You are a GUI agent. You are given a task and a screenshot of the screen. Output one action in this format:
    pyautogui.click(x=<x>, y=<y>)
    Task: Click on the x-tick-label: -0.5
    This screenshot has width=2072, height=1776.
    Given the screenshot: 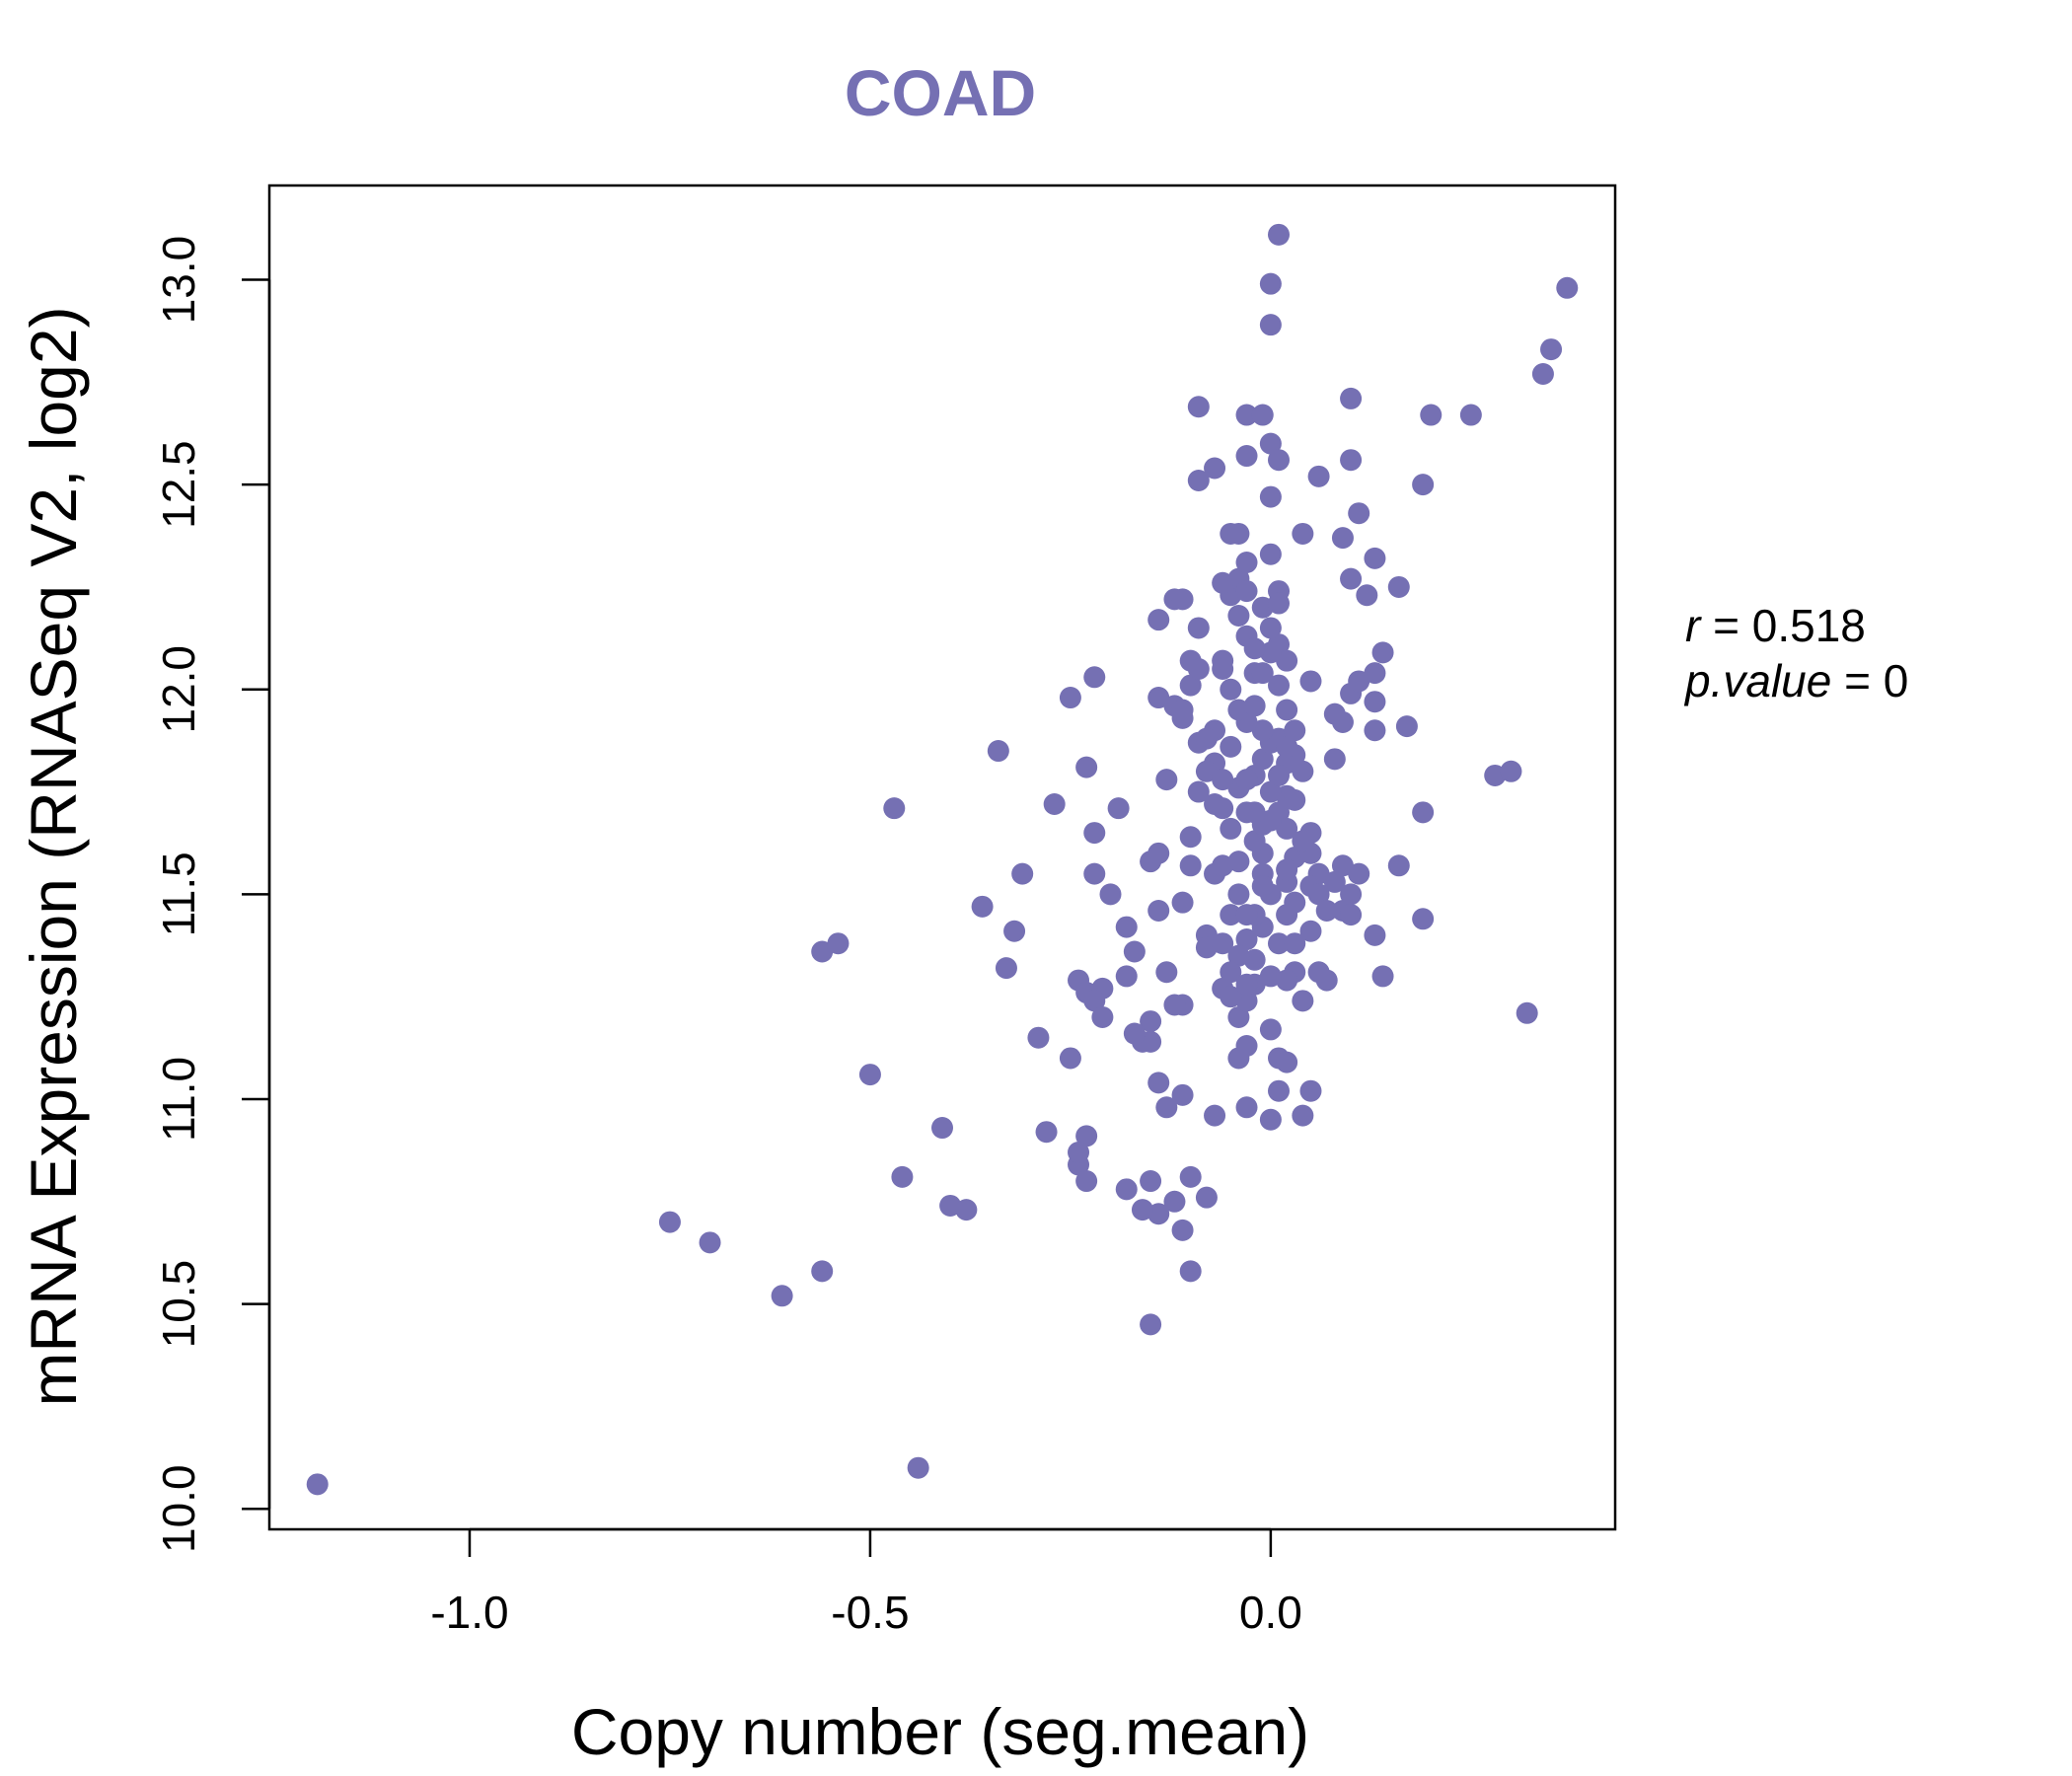 What is the action you would take?
    pyautogui.click(x=870, y=1613)
    